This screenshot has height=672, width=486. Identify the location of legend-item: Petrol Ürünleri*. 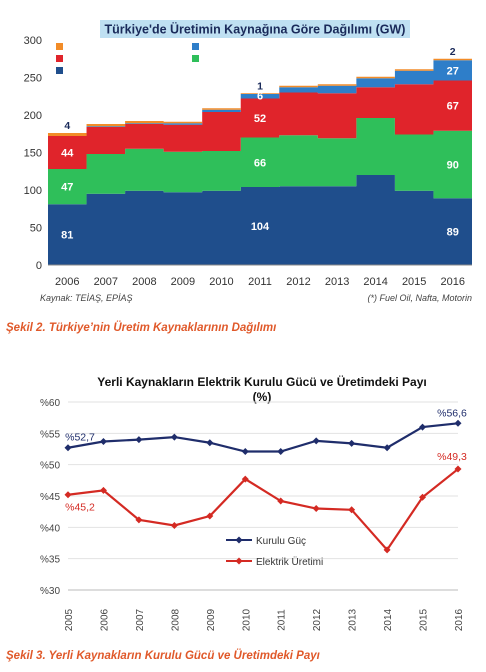
(93, 47).